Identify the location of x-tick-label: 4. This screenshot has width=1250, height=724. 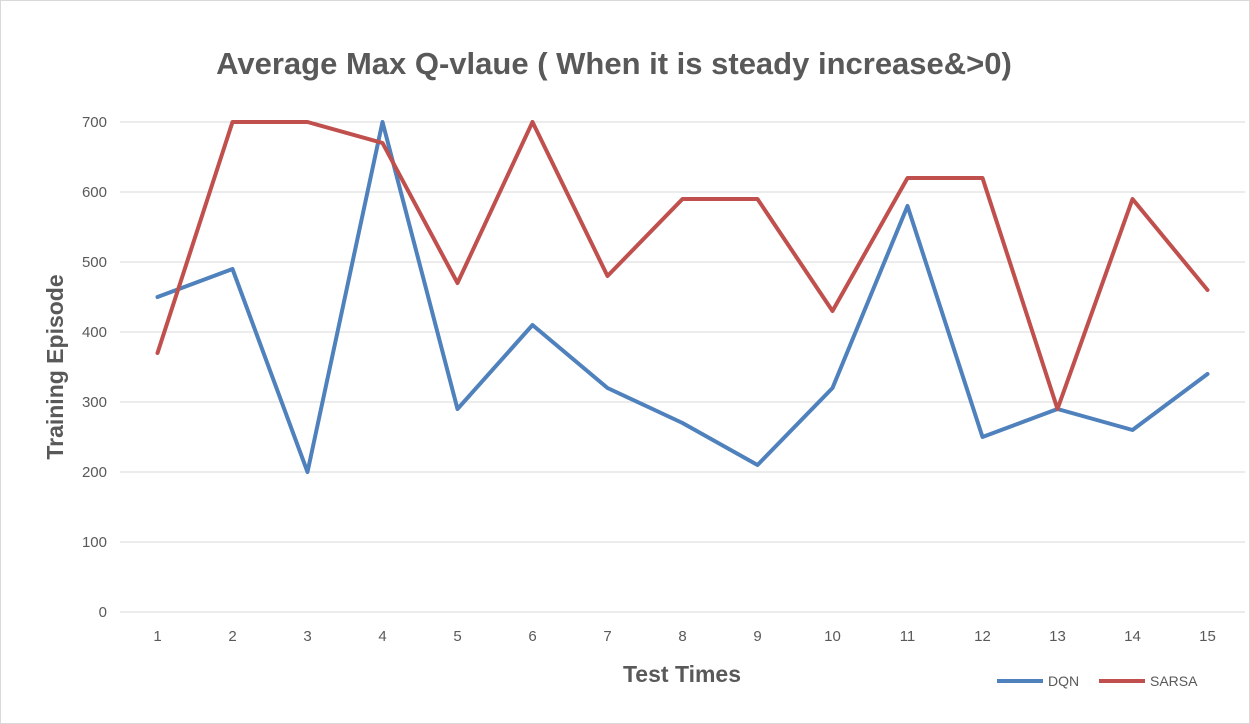
(382, 636).